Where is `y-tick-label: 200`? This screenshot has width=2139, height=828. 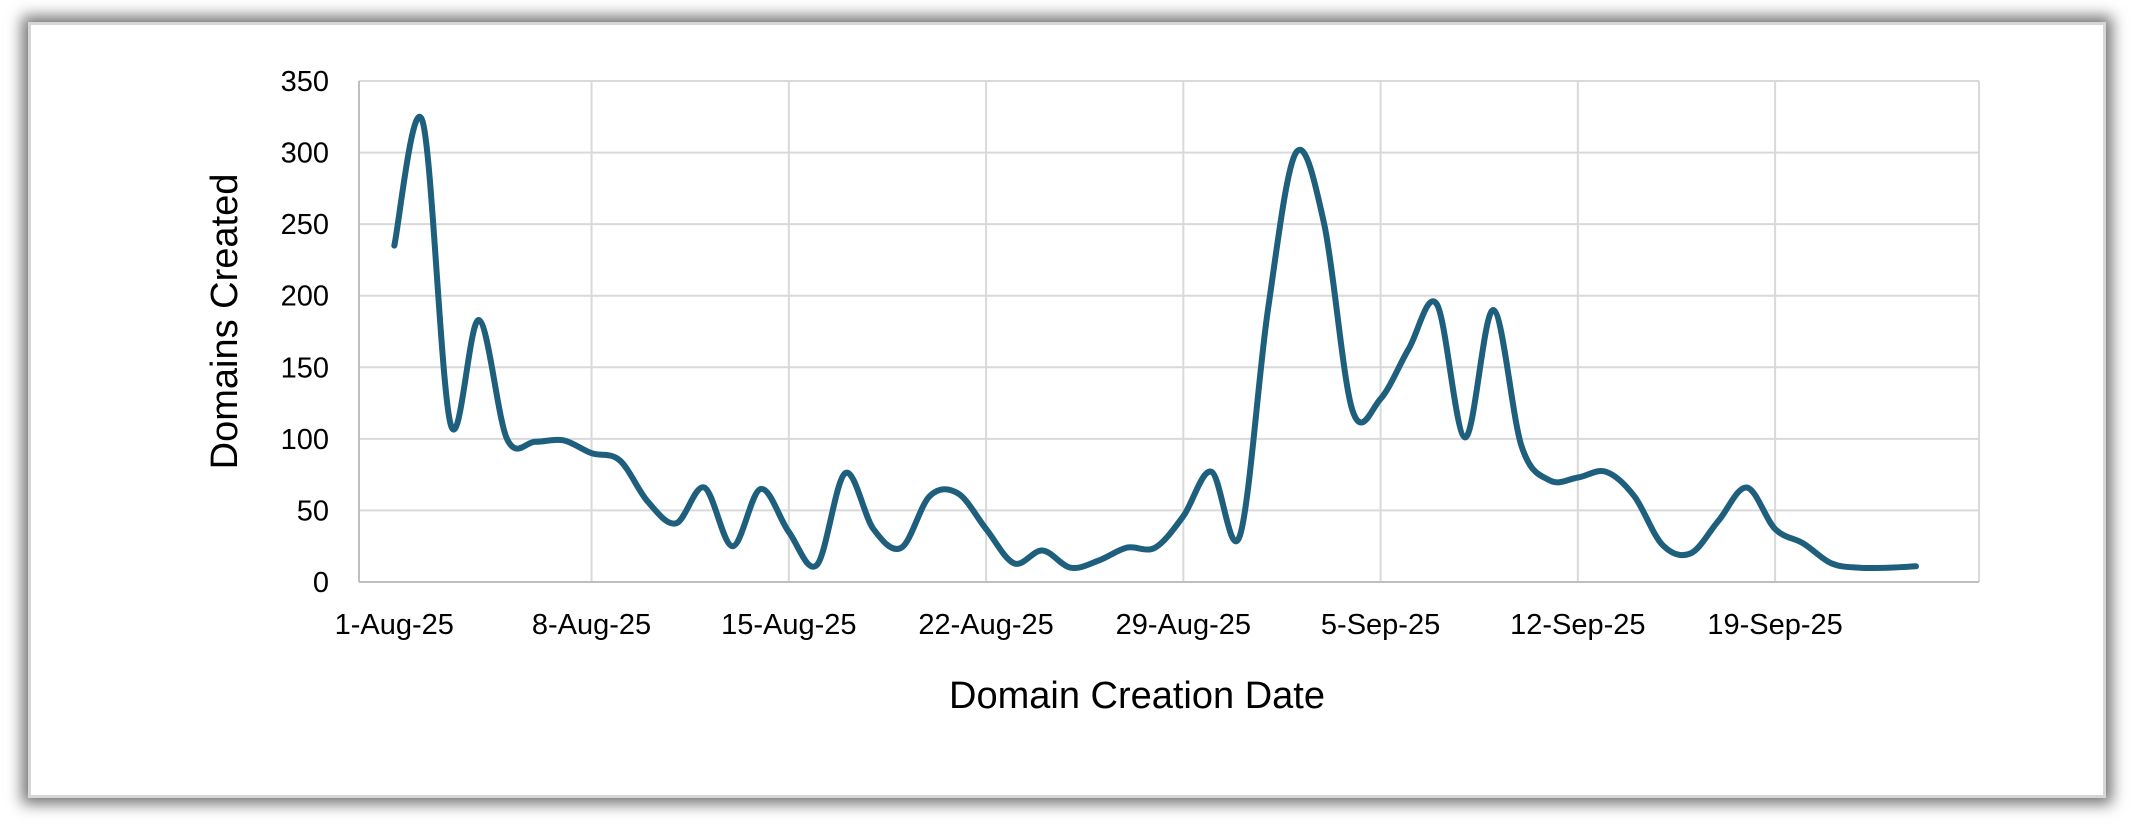 y-tick-label: 200 is located at coordinates (305, 297).